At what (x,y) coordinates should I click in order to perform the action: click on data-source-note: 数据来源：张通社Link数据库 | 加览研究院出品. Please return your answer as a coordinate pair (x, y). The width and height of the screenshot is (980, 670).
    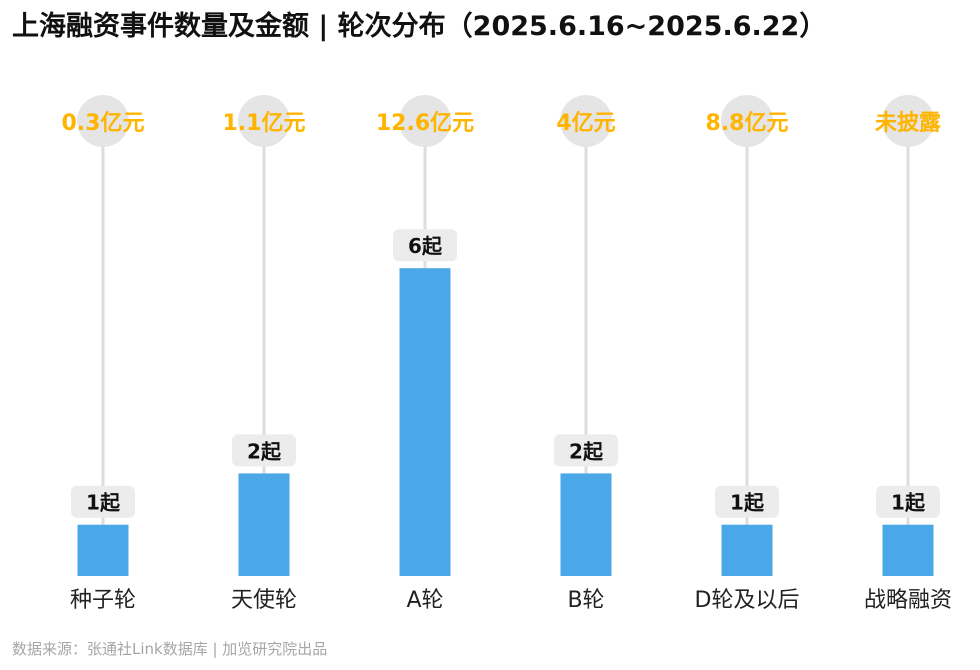
    Looking at the image, I should click on (170, 649).